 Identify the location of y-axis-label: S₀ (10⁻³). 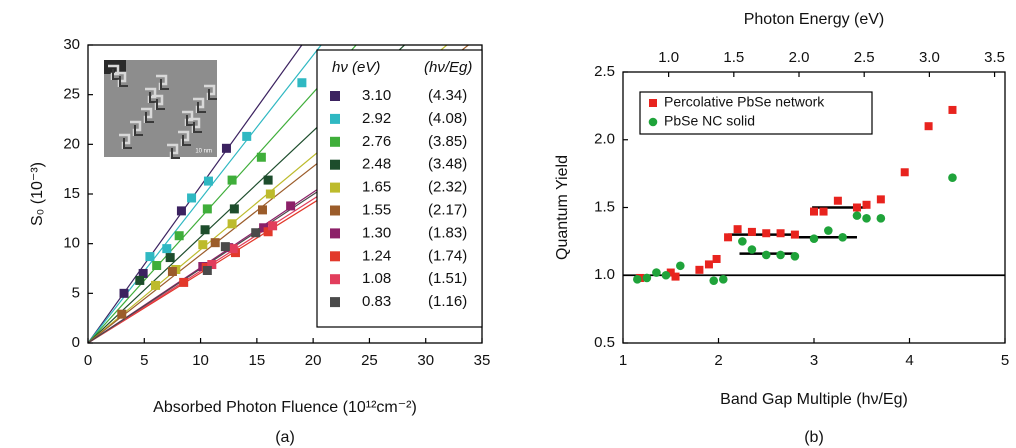
(37, 194).